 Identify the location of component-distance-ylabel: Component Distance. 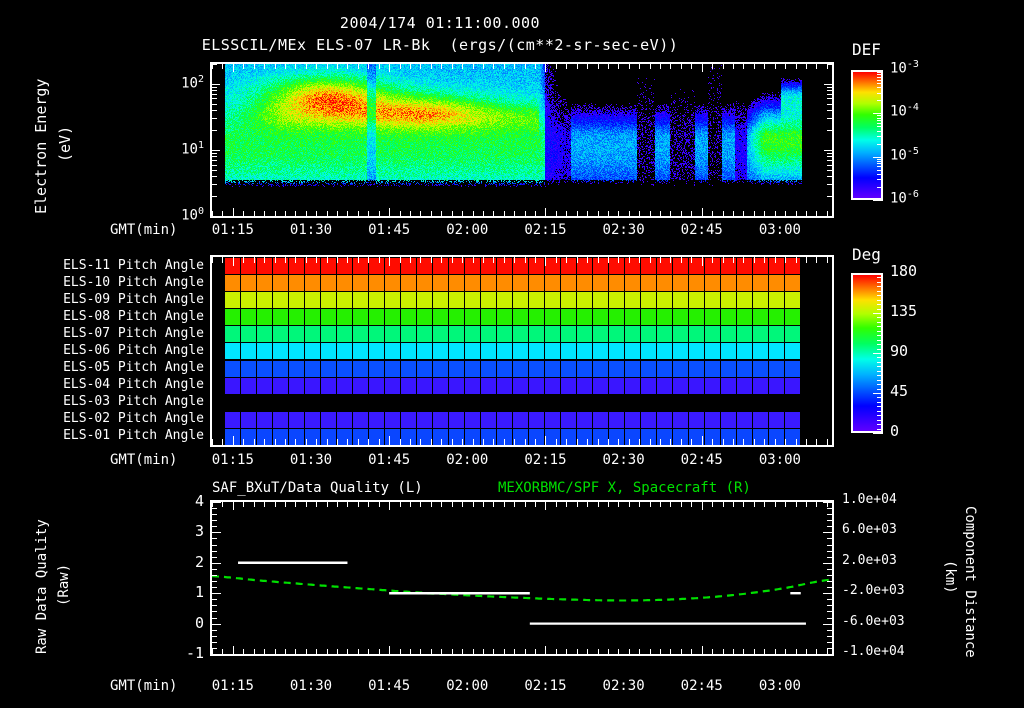
(970, 582).